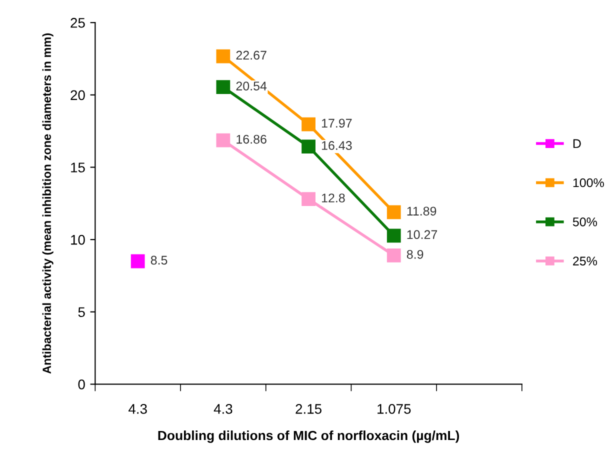 The image size is (614, 452). What do you see at coordinates (421, 211) in the screenshot?
I see `data-label: 11.89` at bounding box center [421, 211].